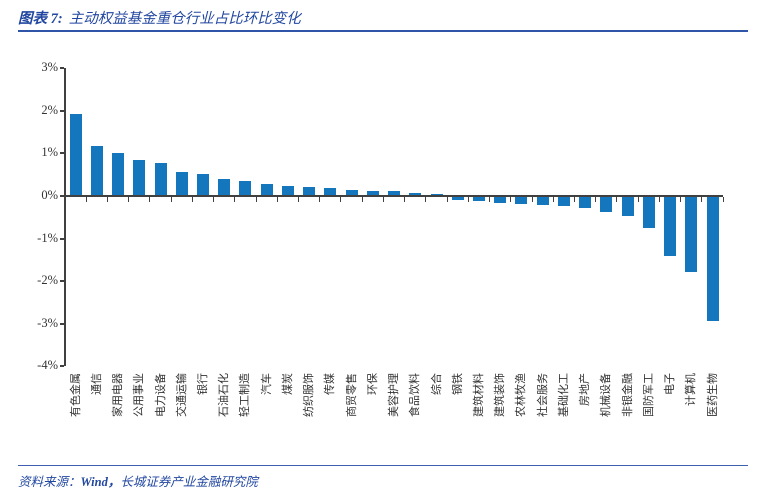  Describe the element at coordinates (224, 187) in the screenshot. I see `bar-石油石化` at that location.